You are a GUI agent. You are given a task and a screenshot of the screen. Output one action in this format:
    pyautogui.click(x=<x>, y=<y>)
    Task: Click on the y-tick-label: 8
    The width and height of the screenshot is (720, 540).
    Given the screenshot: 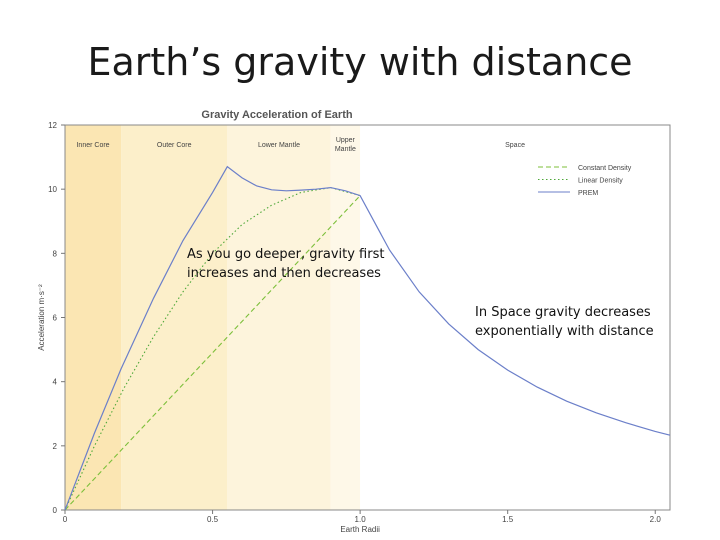 What is the action you would take?
    pyautogui.click(x=55, y=253)
    